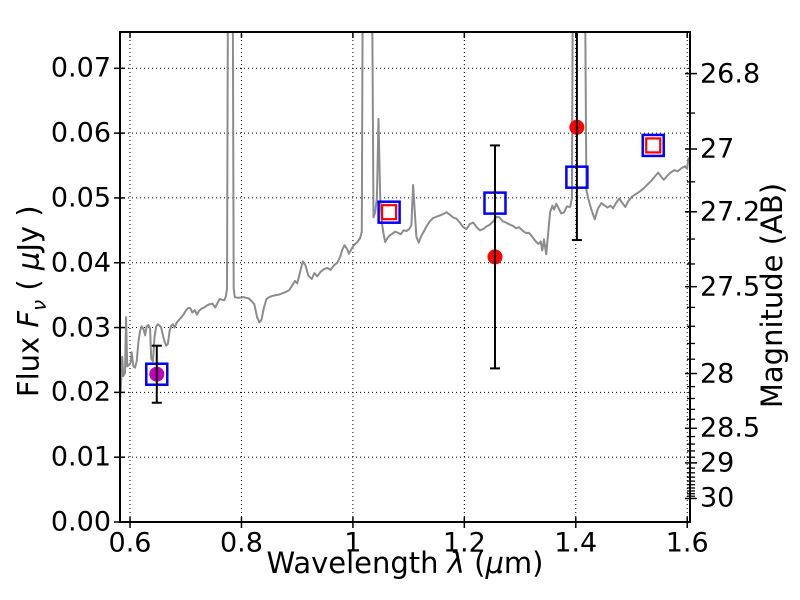 This screenshot has width=800, height=600. What do you see at coordinates (80, 457) in the screenshot?
I see `flux-tick-label: 0.01` at bounding box center [80, 457].